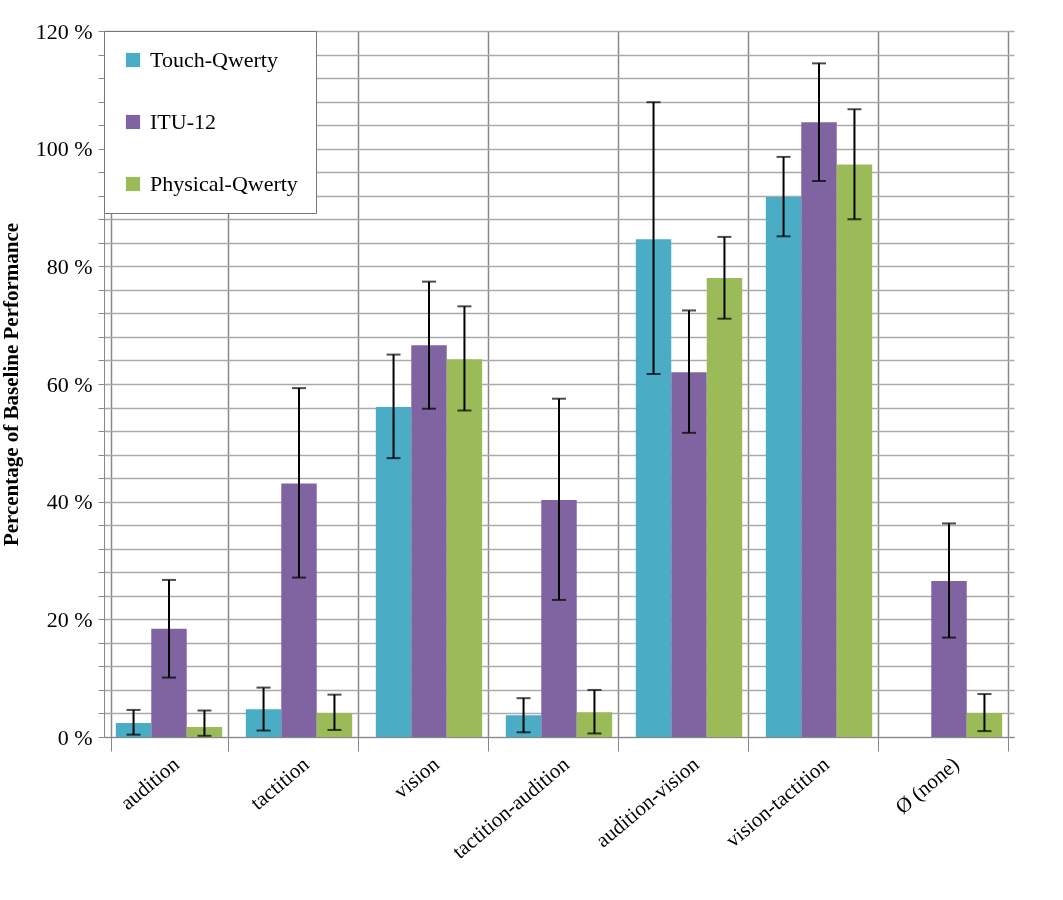  I want to click on y-tick-label: 120 %, so click(64, 31).